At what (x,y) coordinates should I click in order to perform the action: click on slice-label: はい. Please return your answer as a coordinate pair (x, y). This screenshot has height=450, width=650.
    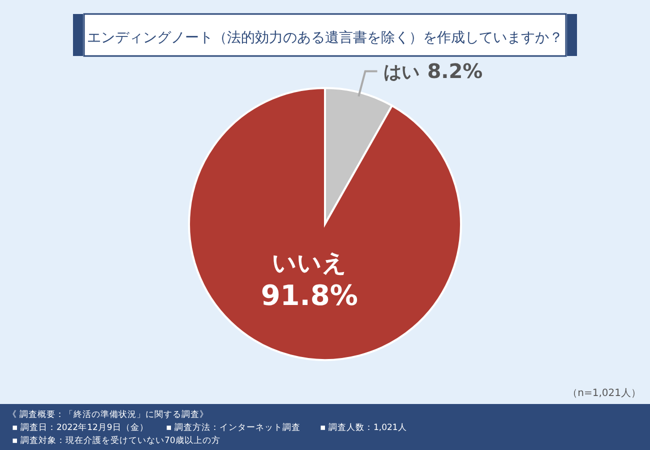
    Looking at the image, I should click on (401, 73).